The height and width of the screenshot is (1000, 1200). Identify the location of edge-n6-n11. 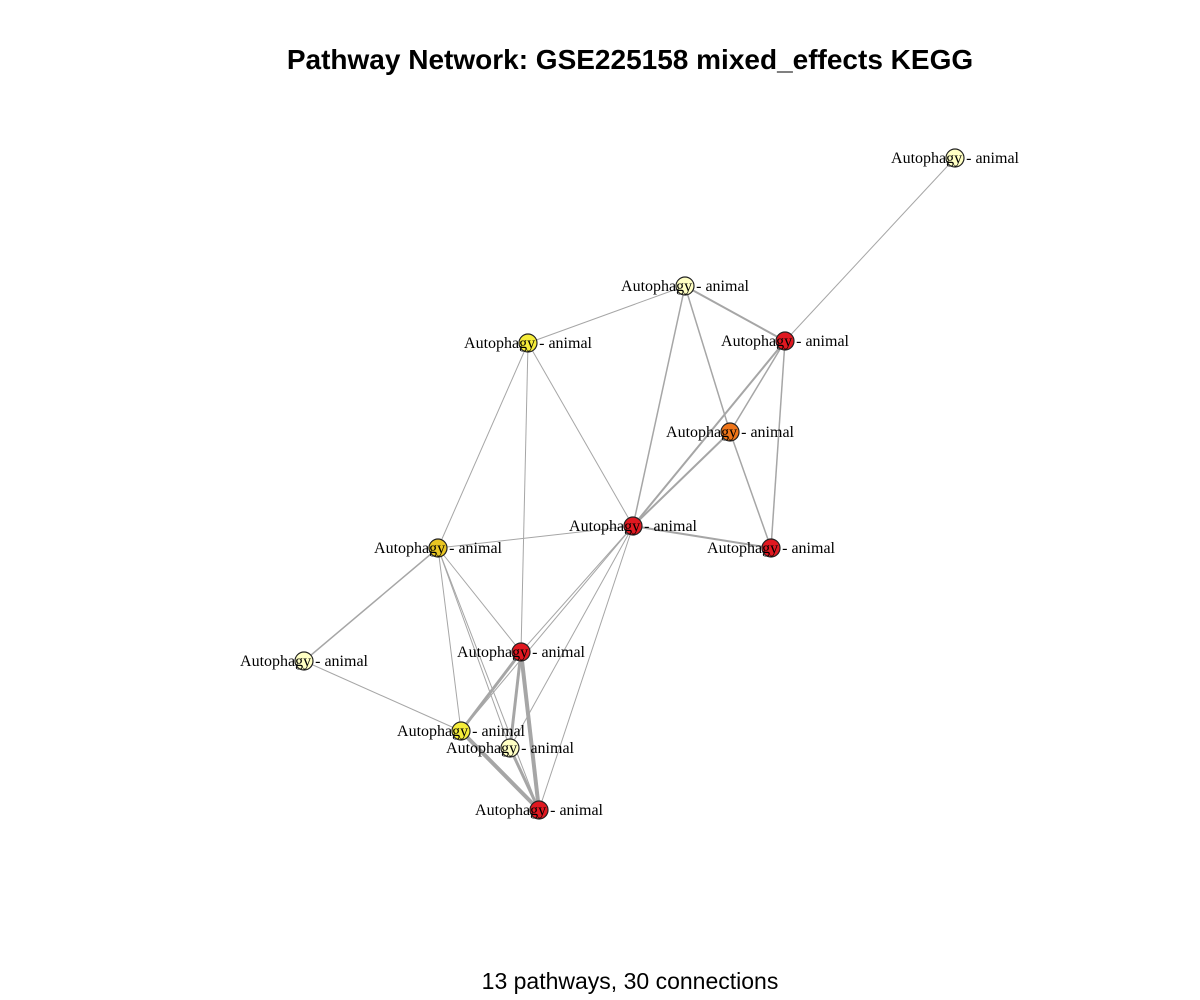
(547, 628).